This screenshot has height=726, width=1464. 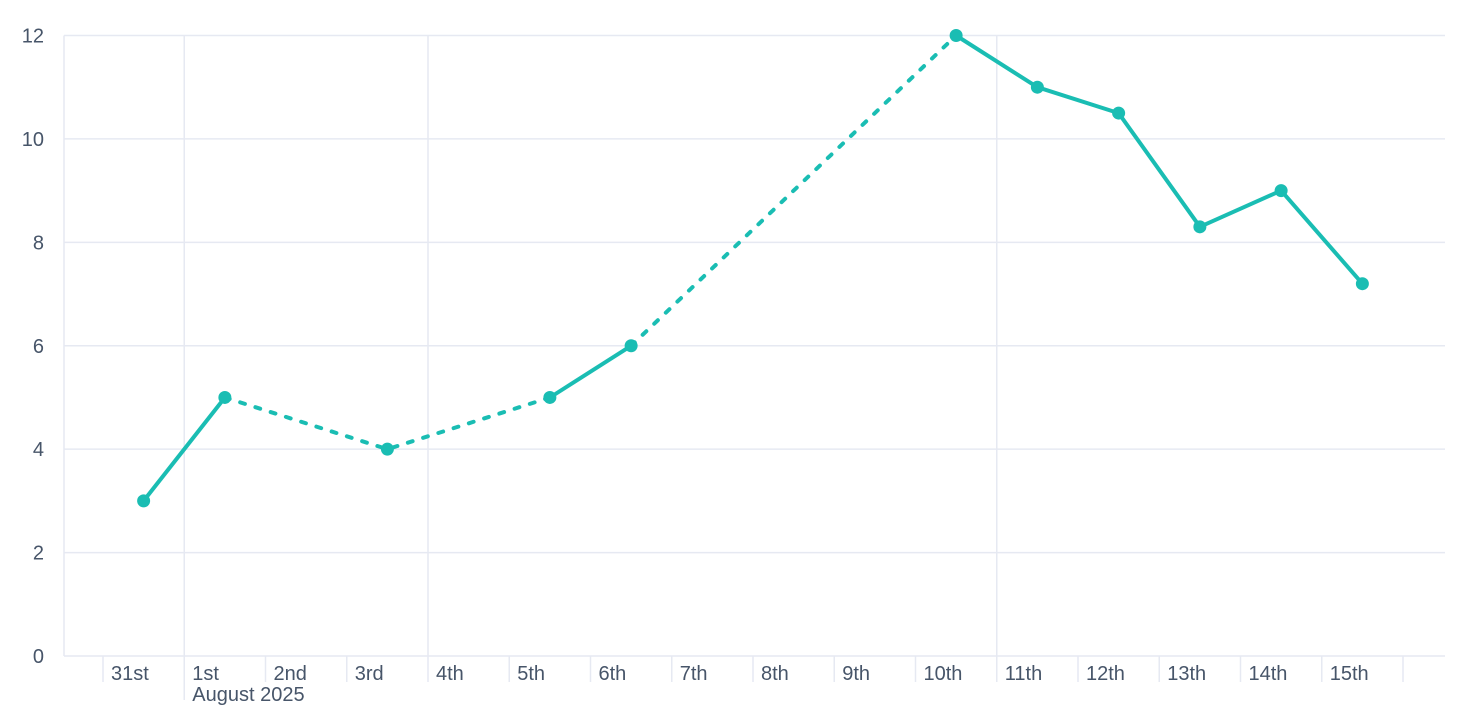 I want to click on y-axis-tick-label: 0, so click(x=38, y=657).